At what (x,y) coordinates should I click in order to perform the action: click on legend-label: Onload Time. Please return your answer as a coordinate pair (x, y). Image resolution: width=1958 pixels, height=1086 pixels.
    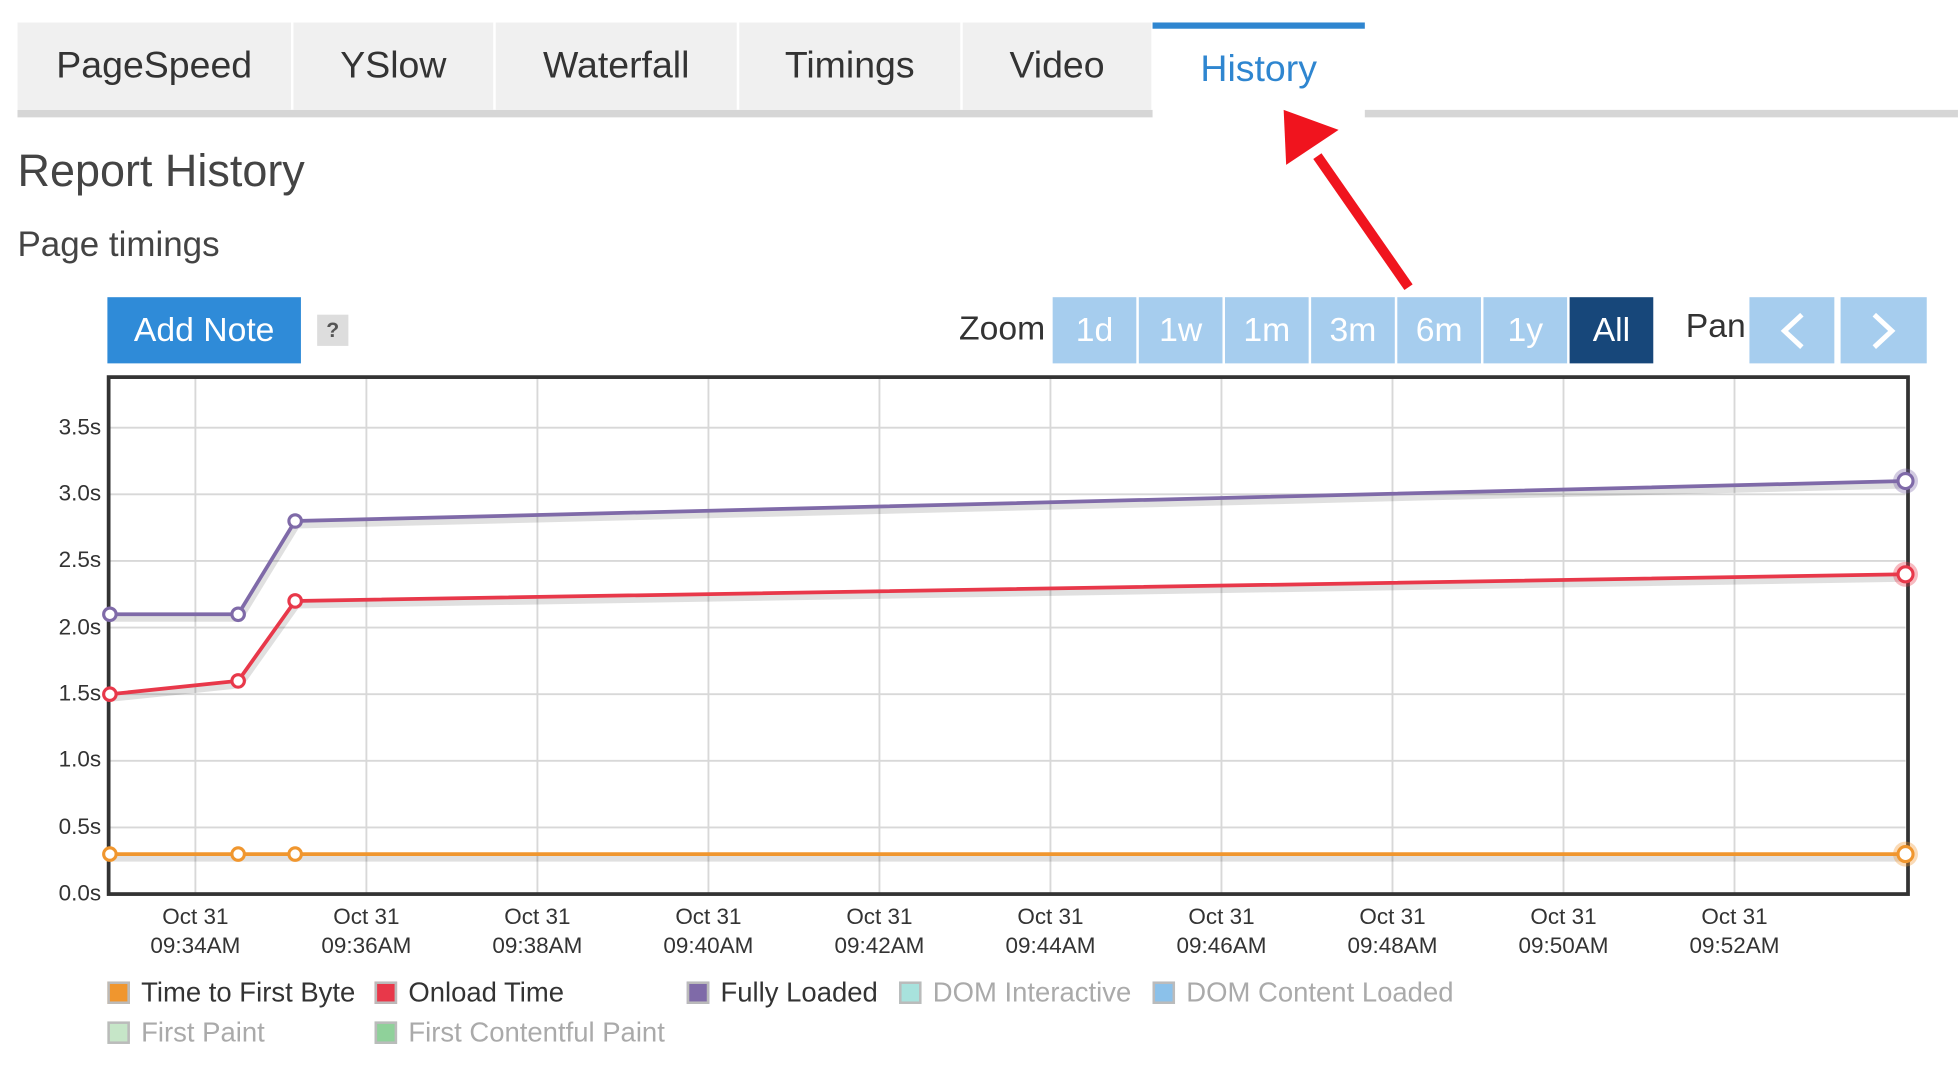
    Looking at the image, I should click on (486, 992).